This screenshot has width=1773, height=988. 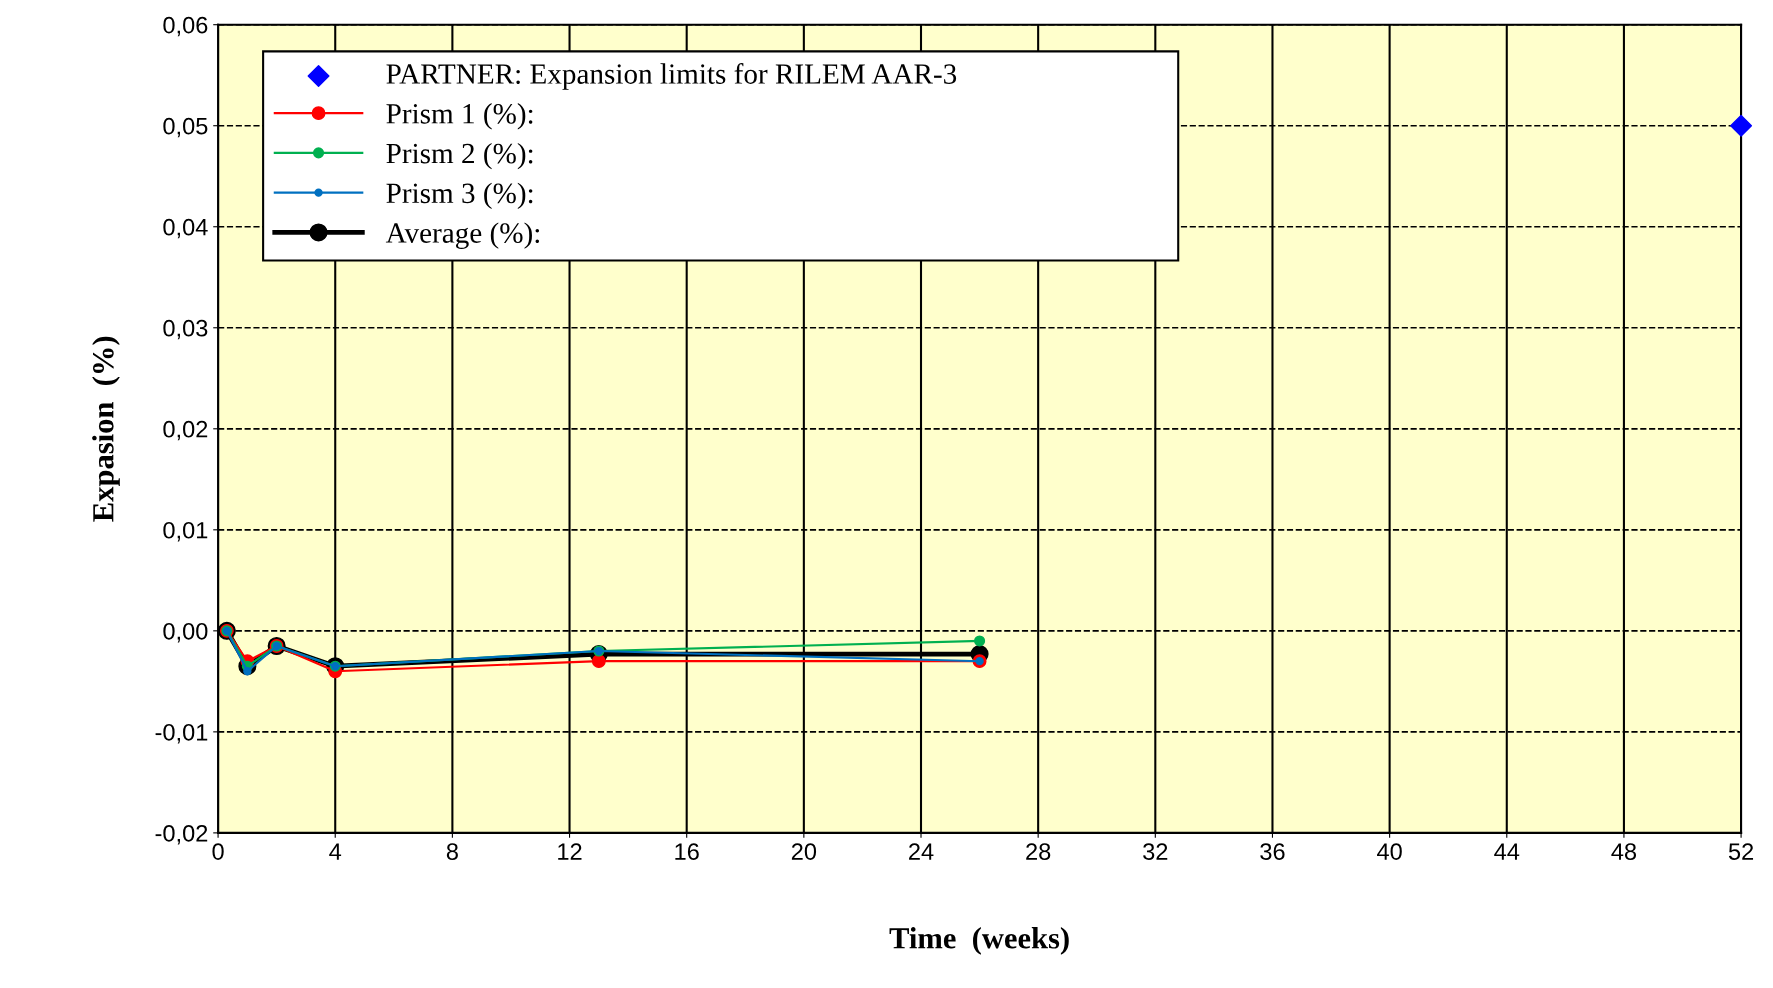 I want to click on x-tick-label: 28, so click(x=1038, y=851).